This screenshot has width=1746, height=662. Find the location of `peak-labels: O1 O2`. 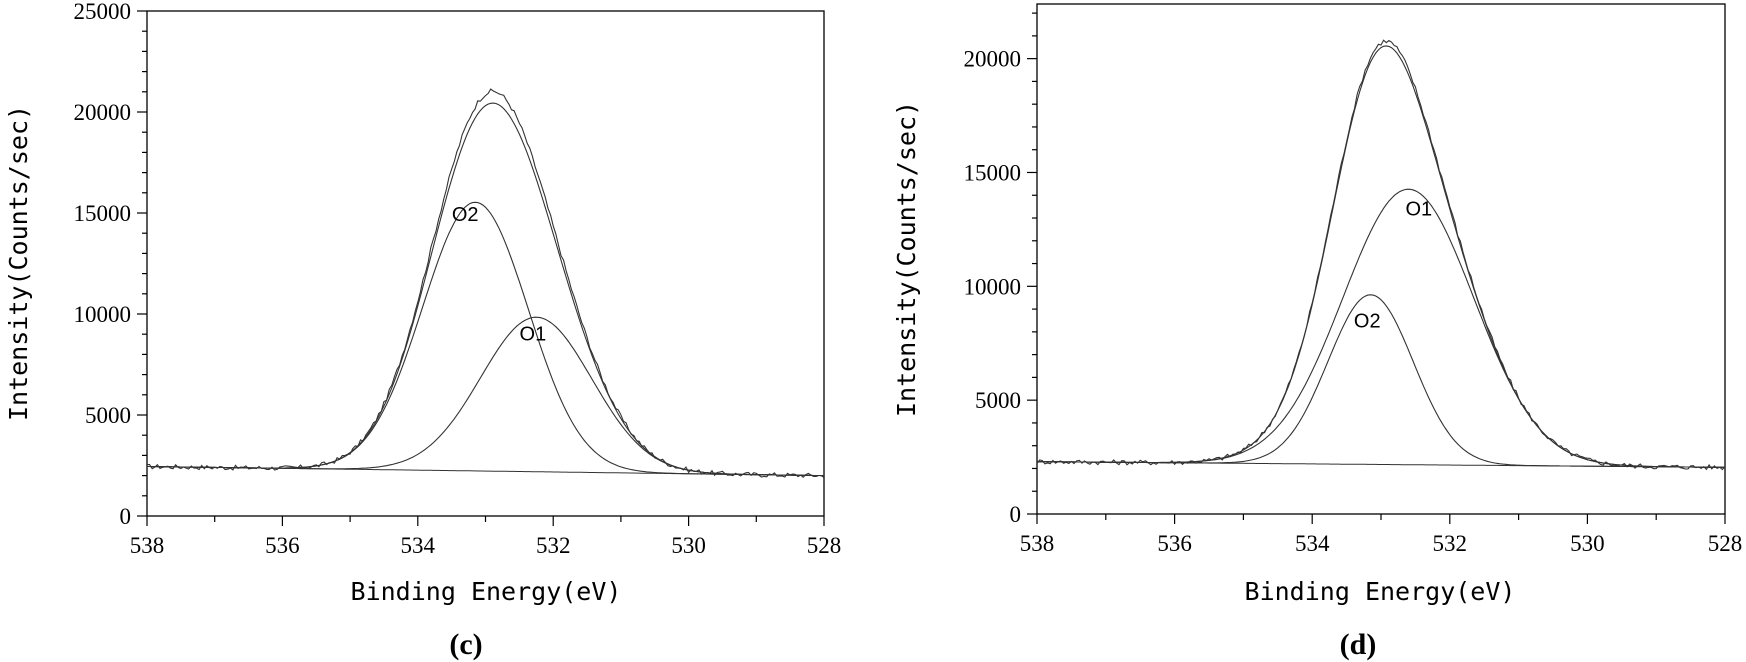

peak-labels: O1 O2 is located at coordinates (1393, 266).